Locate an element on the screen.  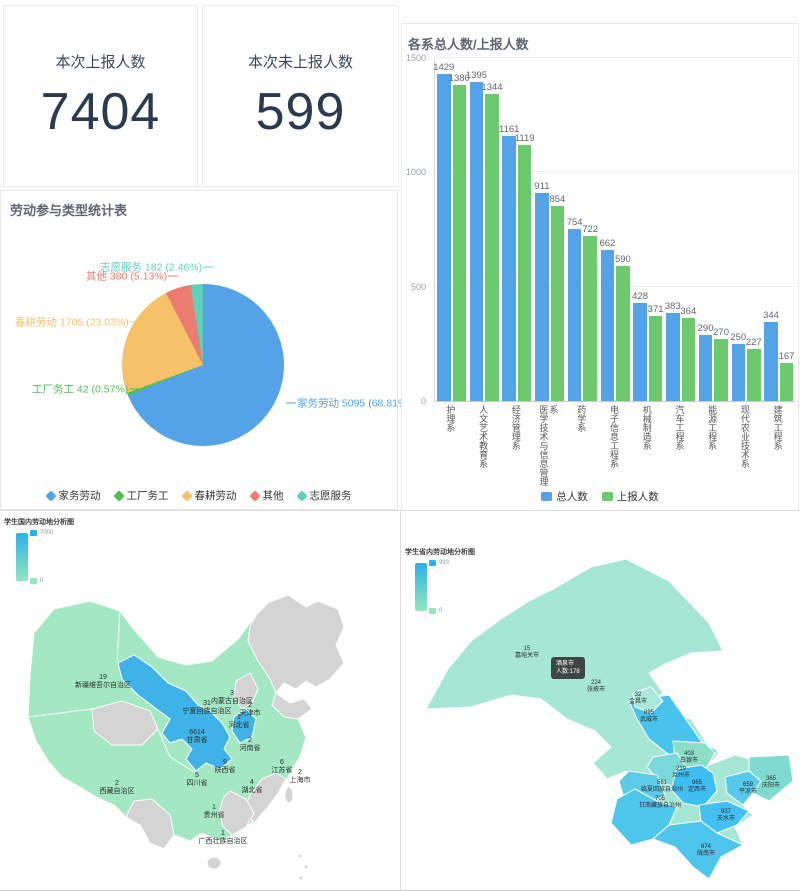
province-border-line is located at coordinates (118, 636).